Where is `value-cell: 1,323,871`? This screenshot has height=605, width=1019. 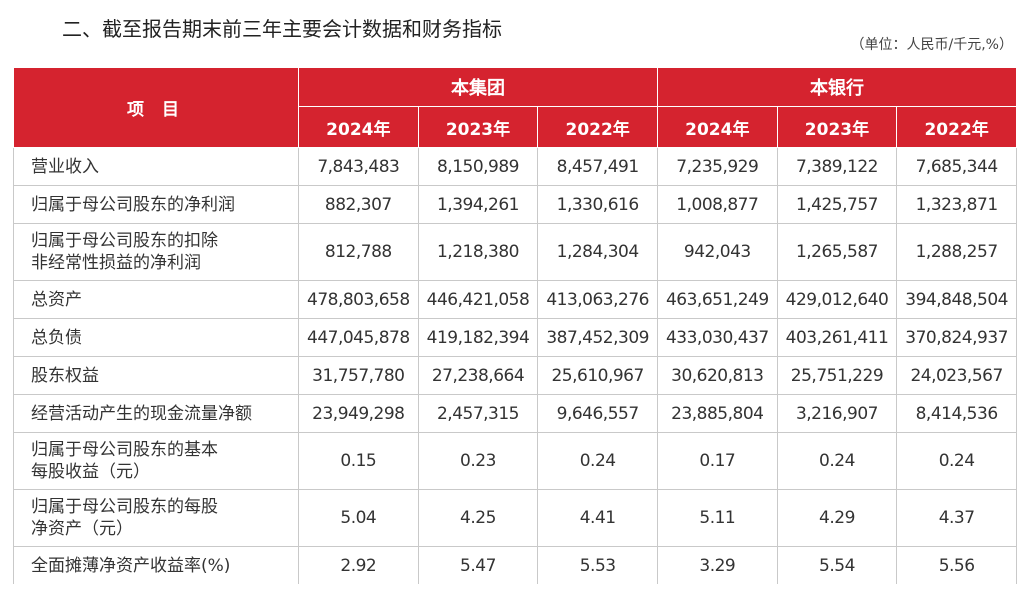 value-cell: 1,323,871 is located at coordinates (956, 204).